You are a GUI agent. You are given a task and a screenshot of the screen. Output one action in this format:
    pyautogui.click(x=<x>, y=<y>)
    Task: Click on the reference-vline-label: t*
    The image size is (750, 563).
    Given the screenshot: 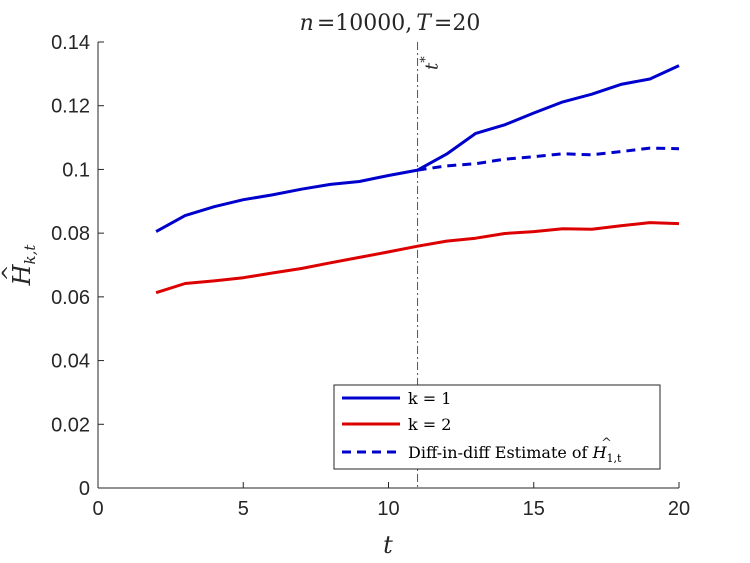 What is the action you would take?
    pyautogui.click(x=431, y=63)
    